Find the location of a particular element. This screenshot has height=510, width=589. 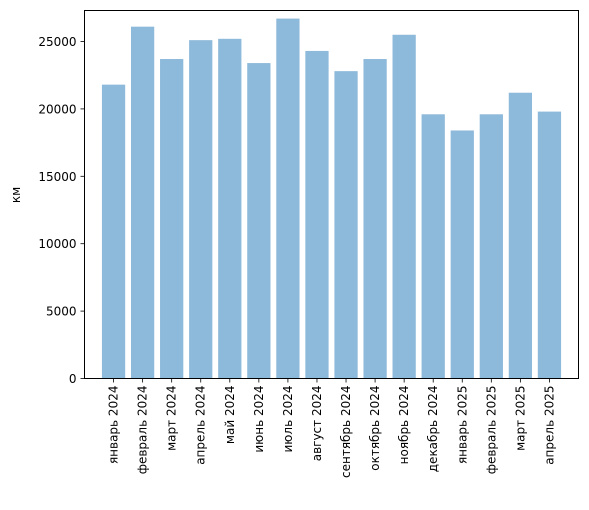

y-tick-label: 15000 is located at coordinates (57, 177).